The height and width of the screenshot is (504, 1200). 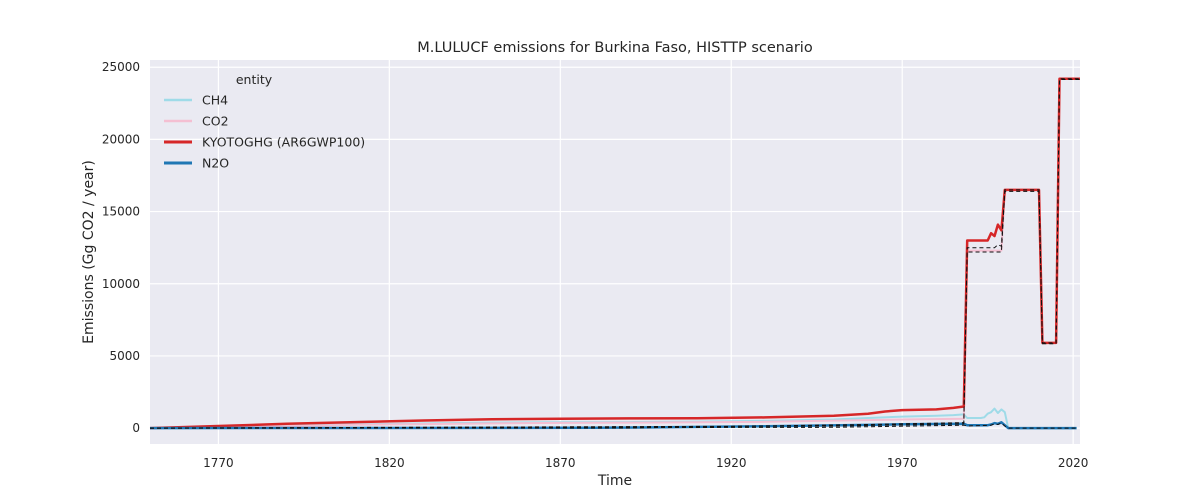 I want to click on legend-title: entity, so click(x=254, y=79).